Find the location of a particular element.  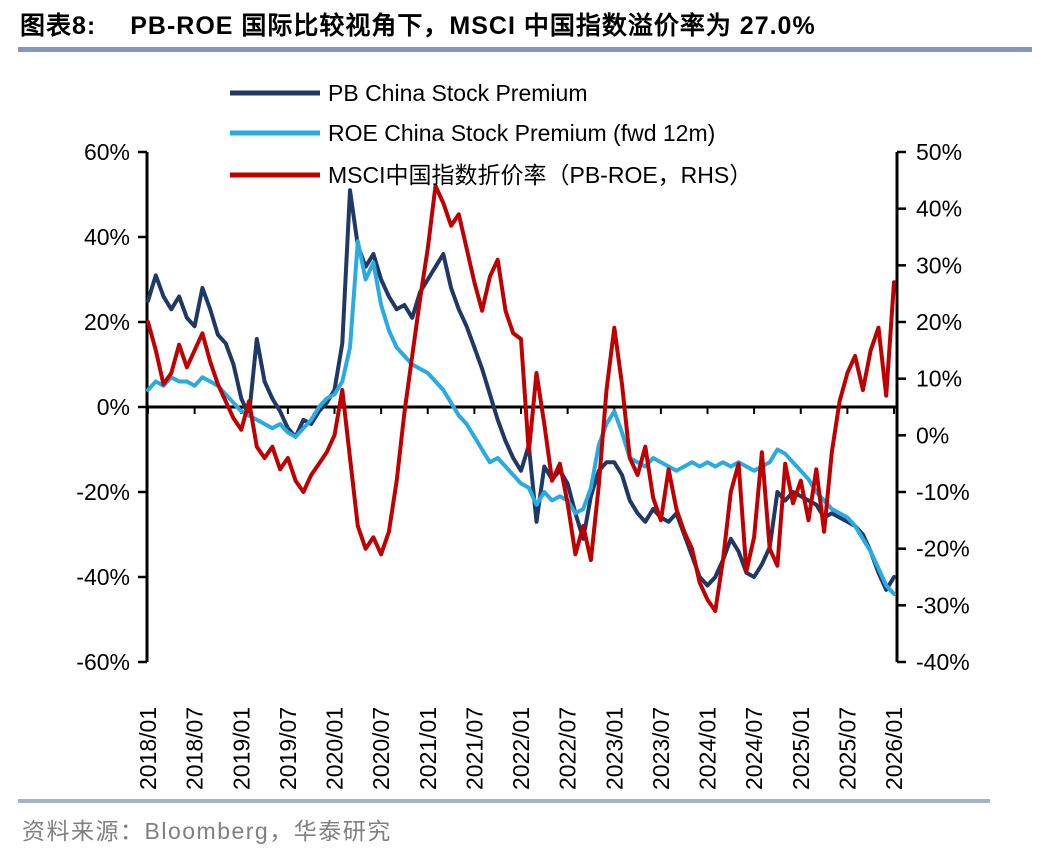

x-tick-label: 2021/01 is located at coordinates (428, 748).